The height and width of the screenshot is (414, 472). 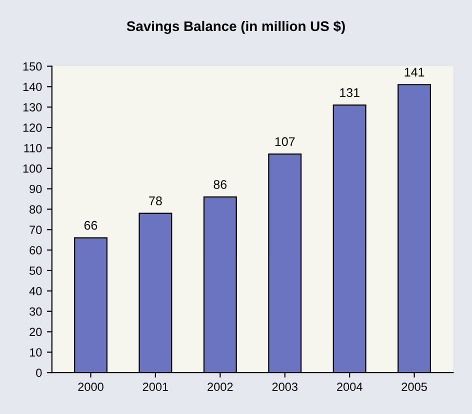 I want to click on y-tick-label: 100, so click(x=32, y=168).